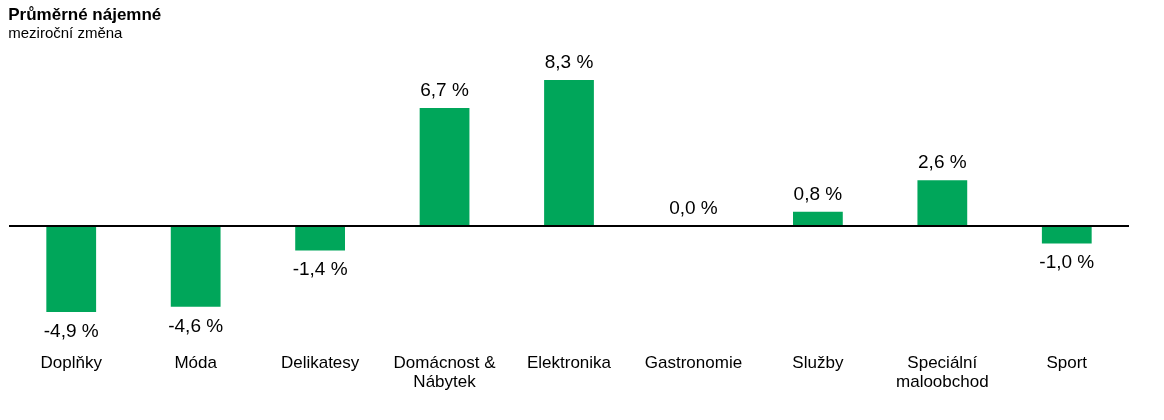  What do you see at coordinates (569, 362) in the screenshot?
I see `x-tick-label: Elektronika` at bounding box center [569, 362].